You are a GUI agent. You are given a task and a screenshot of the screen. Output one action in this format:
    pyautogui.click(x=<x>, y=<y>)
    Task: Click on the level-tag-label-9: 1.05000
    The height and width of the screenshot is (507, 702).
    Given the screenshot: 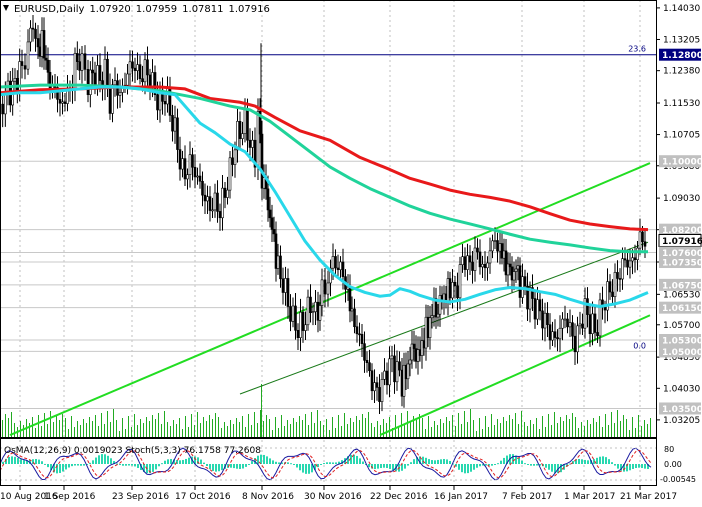 What is the action you would take?
    pyautogui.click(x=682, y=353)
    